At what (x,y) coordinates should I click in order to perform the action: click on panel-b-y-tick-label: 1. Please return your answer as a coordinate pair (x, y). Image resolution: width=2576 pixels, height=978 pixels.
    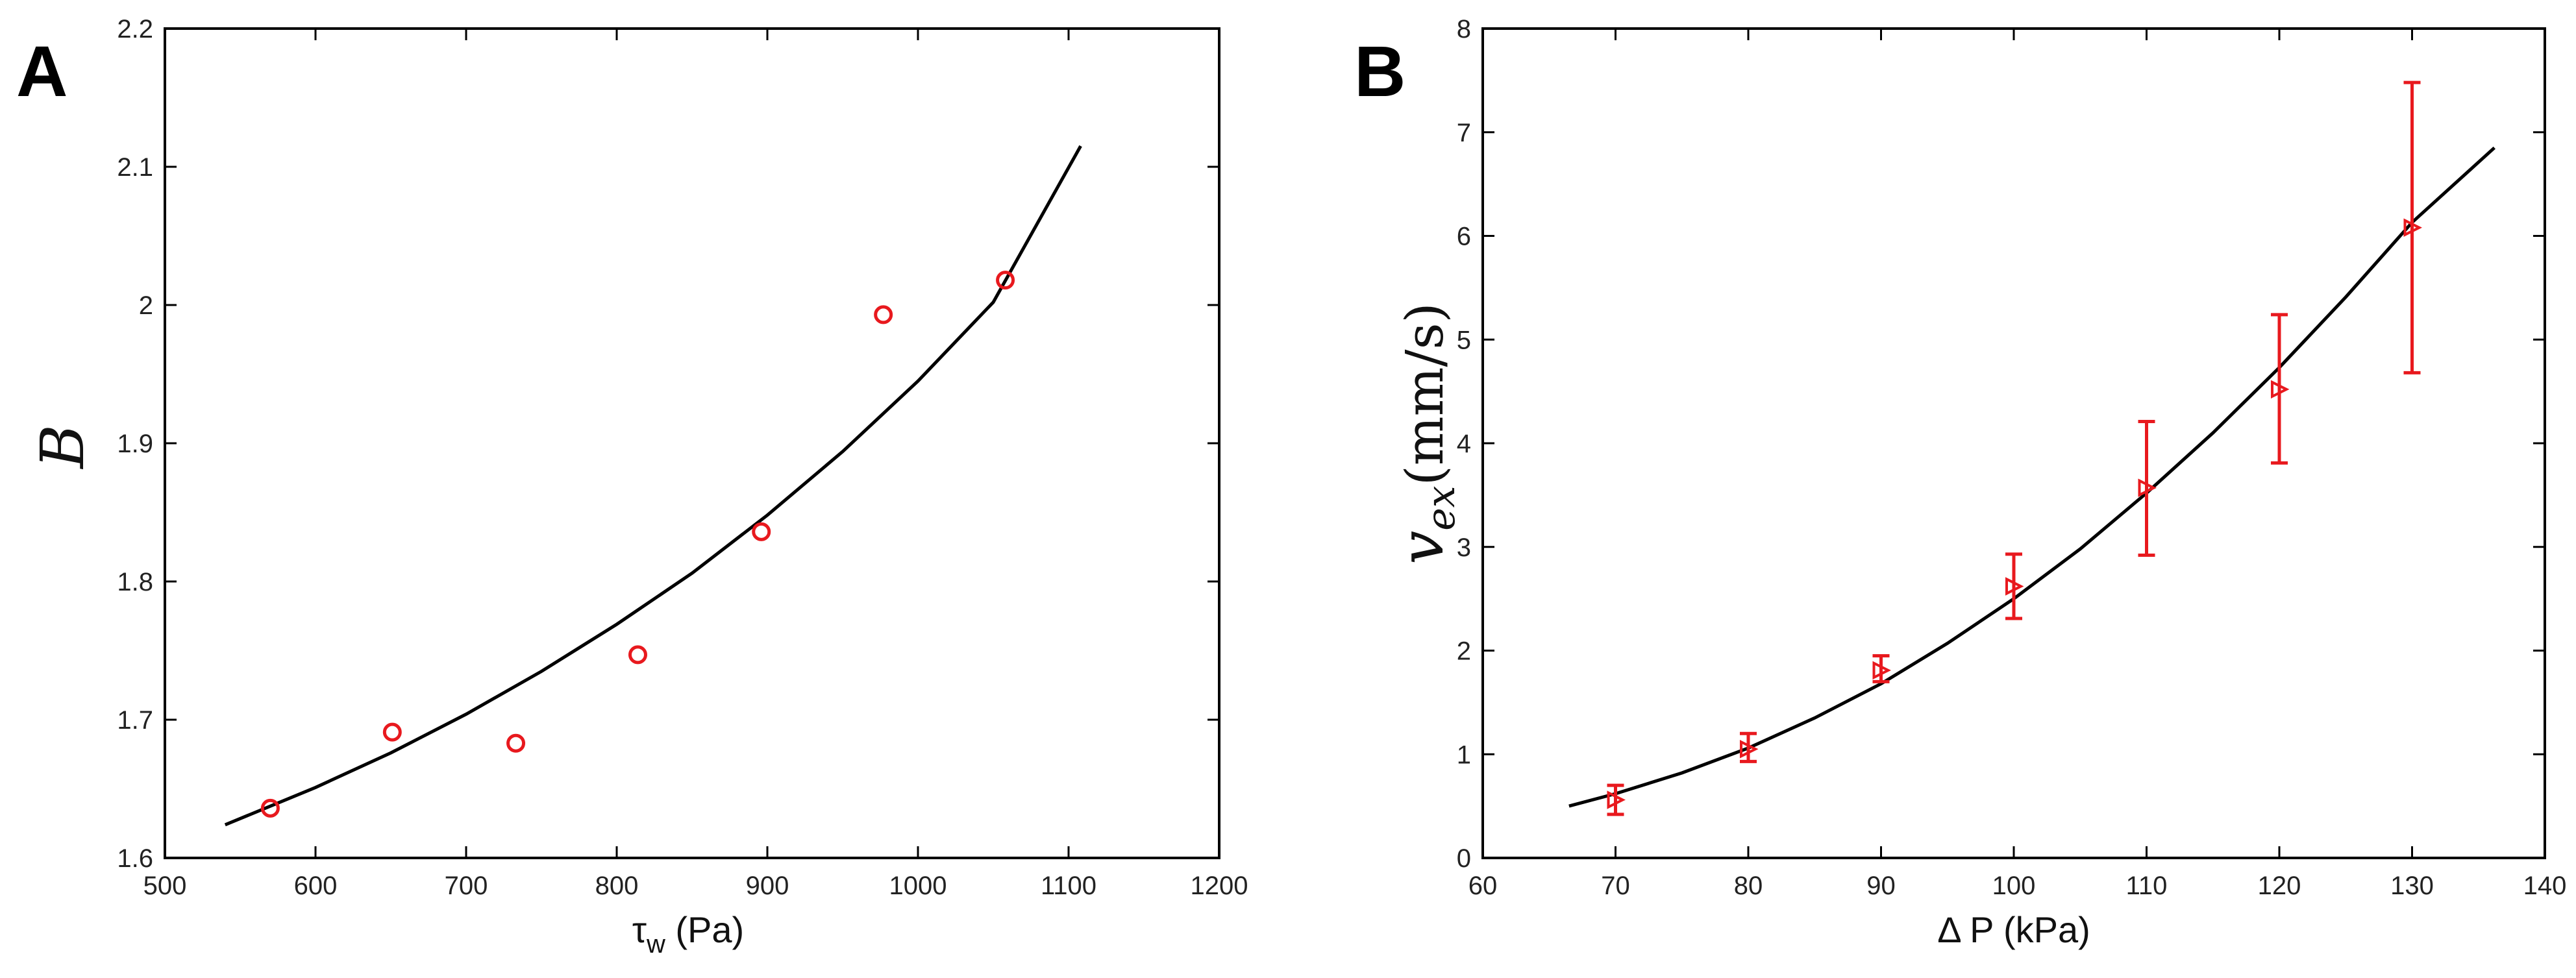
    Looking at the image, I should click on (1464, 755).